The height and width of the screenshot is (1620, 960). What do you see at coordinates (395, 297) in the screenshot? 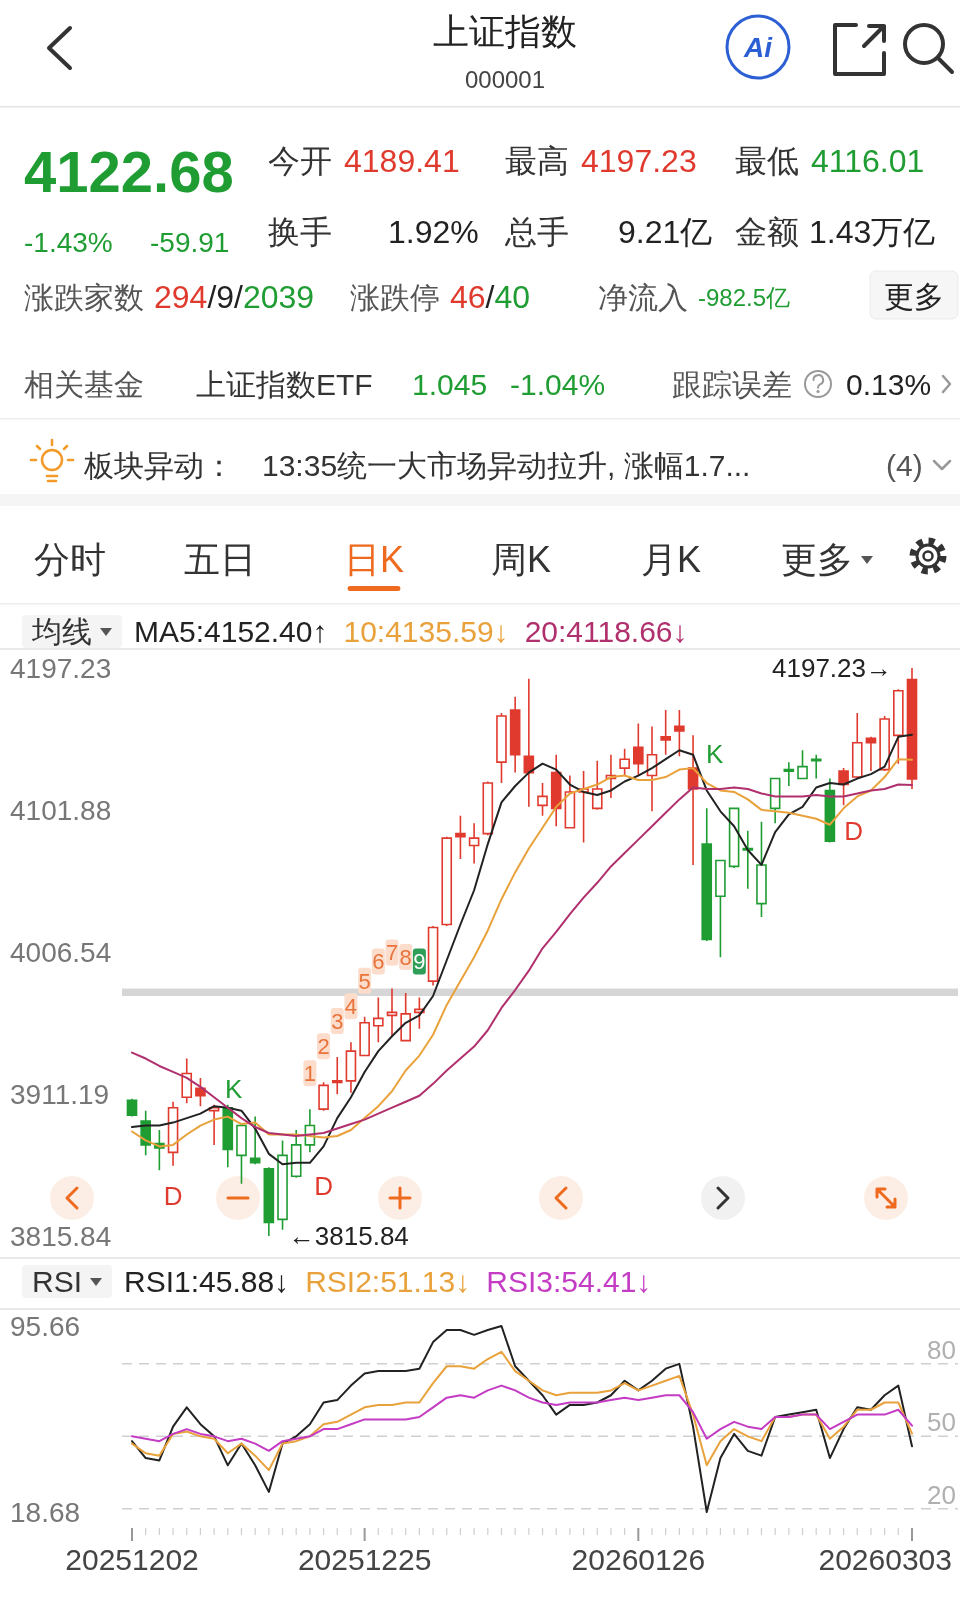
I see `text: 涨跌停` at bounding box center [395, 297].